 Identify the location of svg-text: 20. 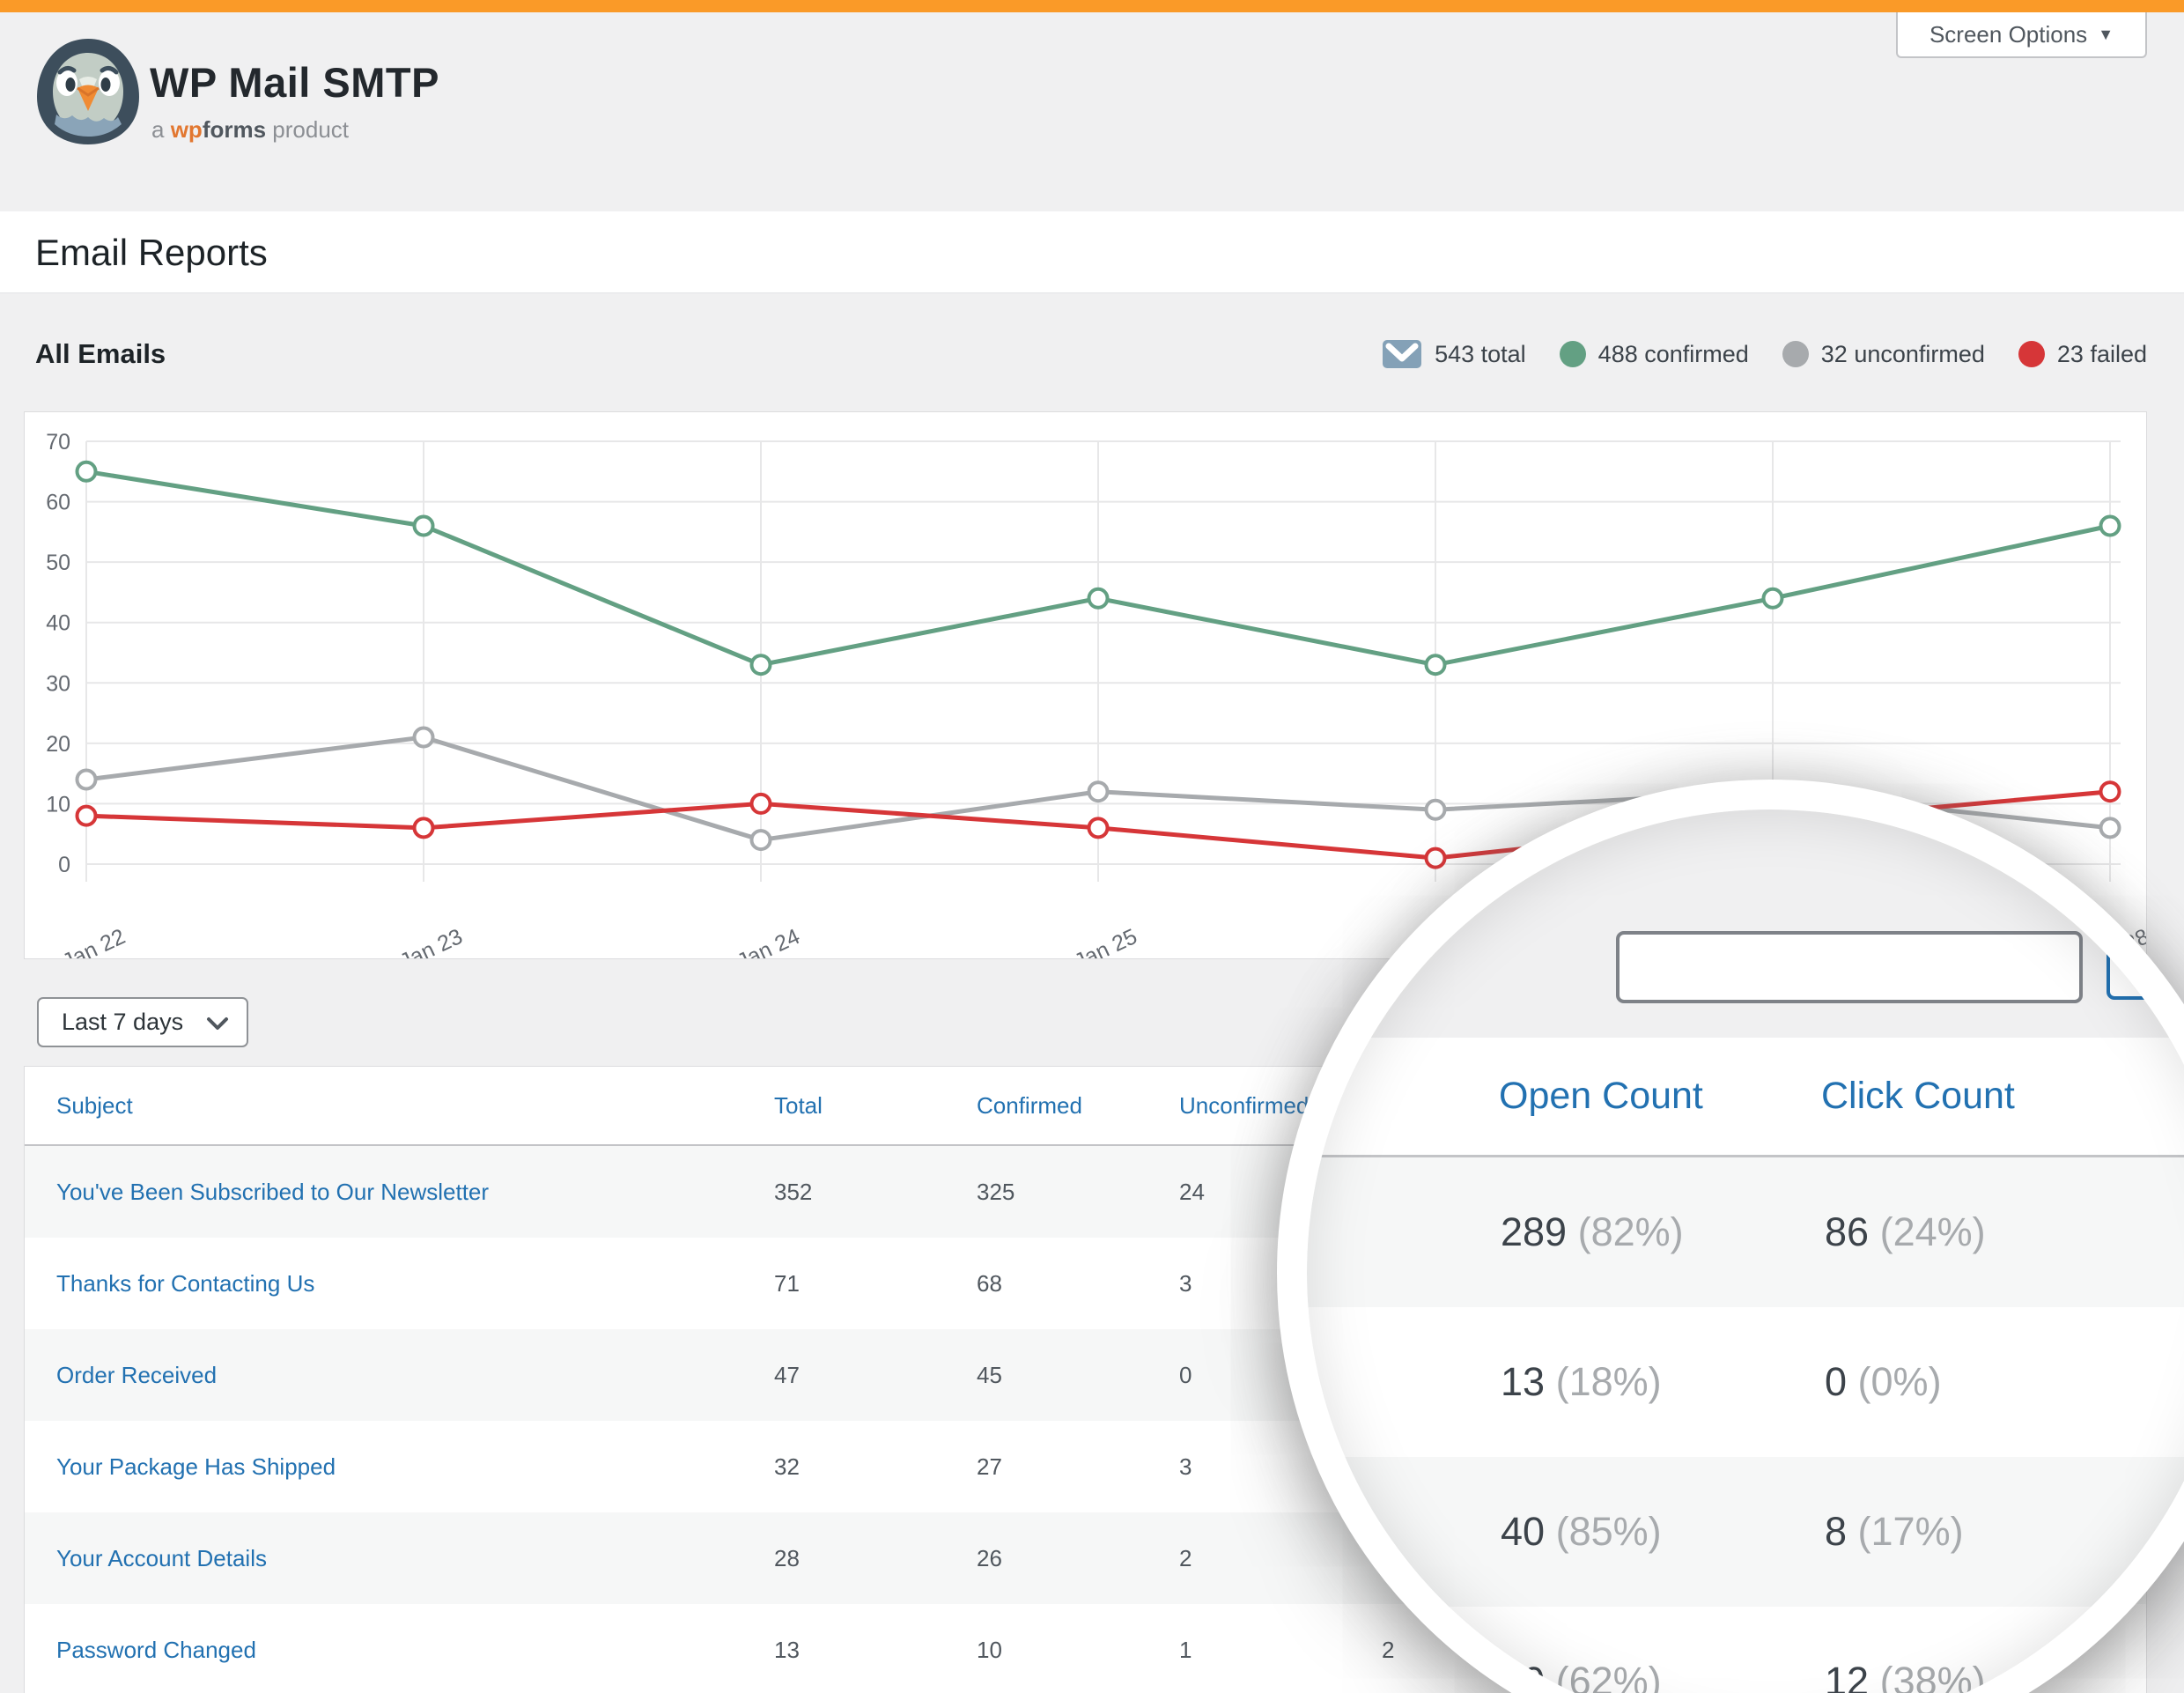
(58, 744).